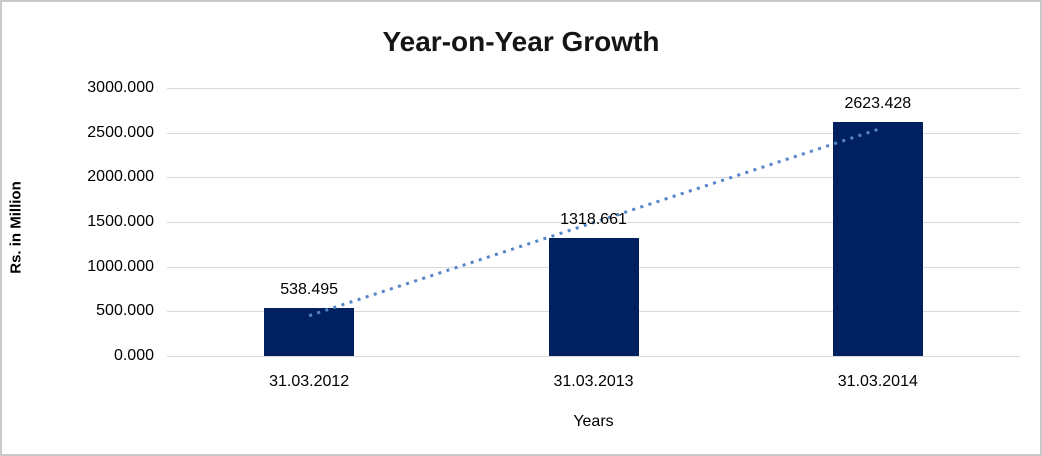 Image resolution: width=1042 pixels, height=456 pixels. I want to click on chart-title: Year-on-Year Growth, so click(521, 41).